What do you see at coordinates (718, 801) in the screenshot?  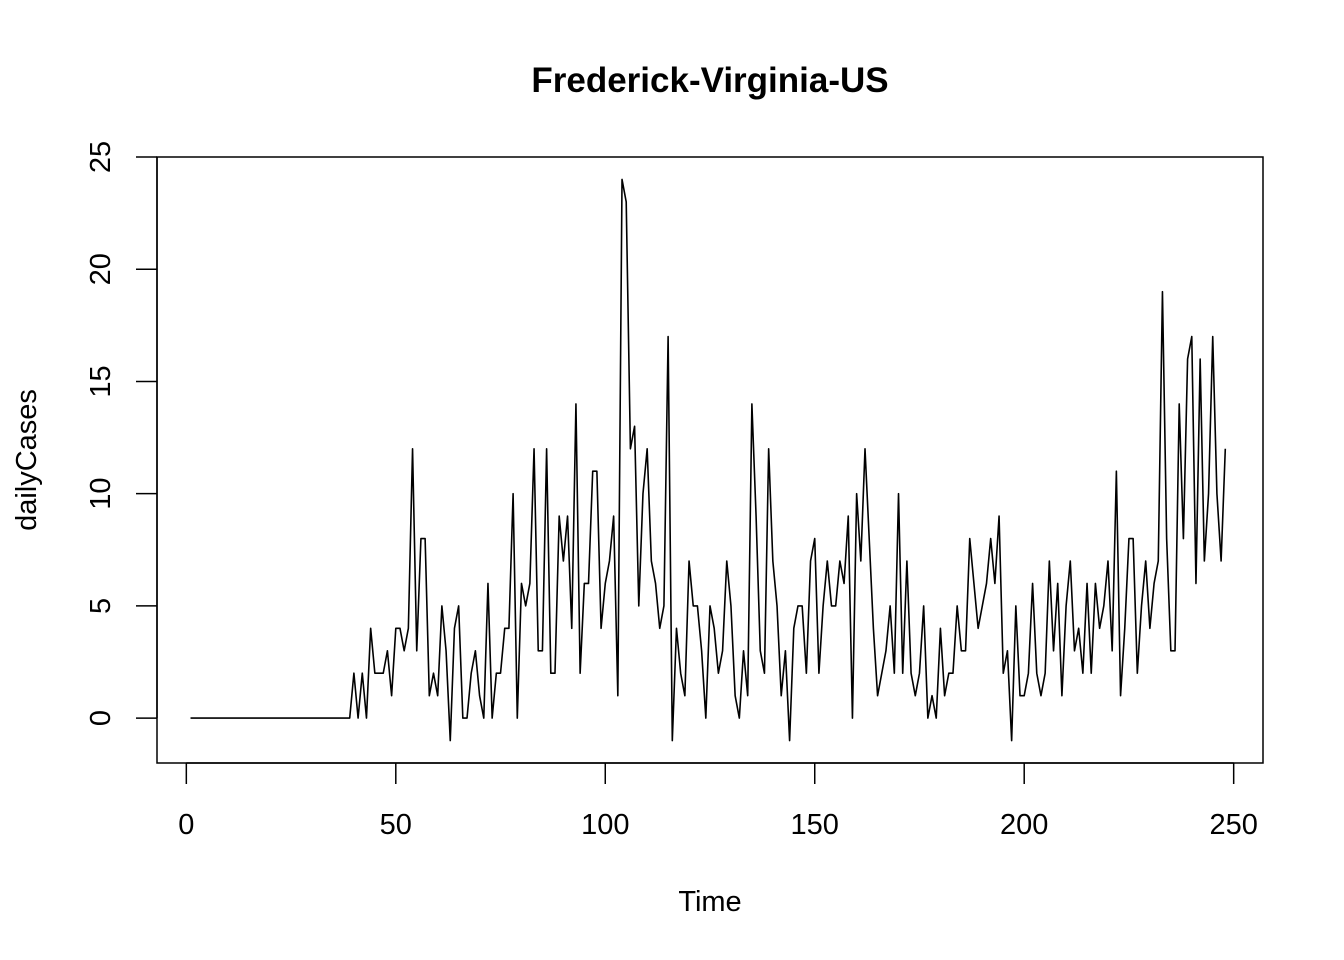 I see `x-axis: 0 50 100 150 200 250` at bounding box center [718, 801].